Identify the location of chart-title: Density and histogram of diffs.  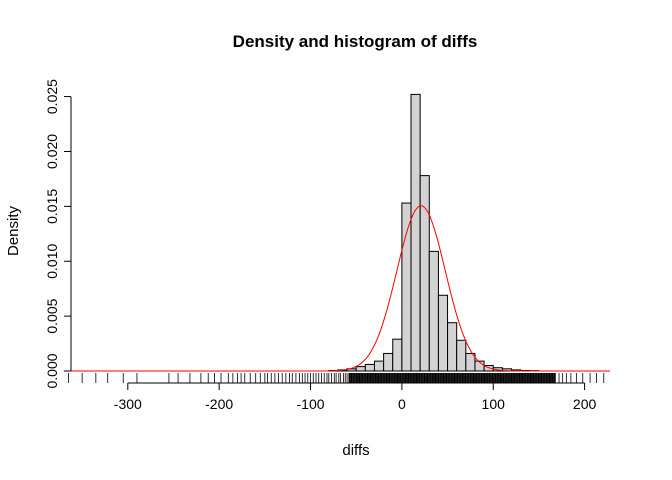
(355, 41).